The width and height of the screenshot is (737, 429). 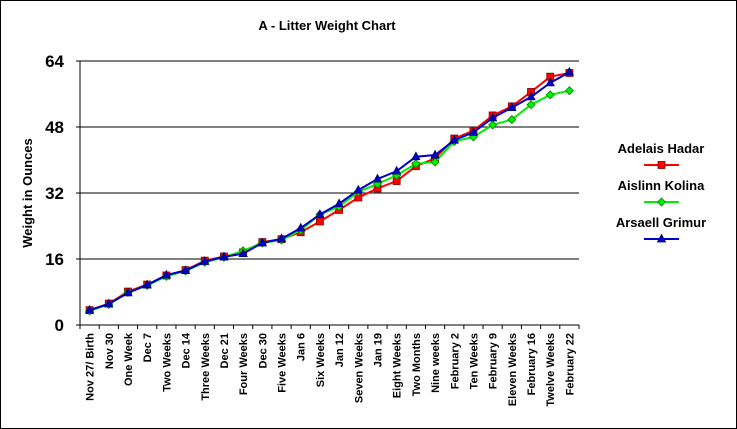 I want to click on y-tick-label-0: 0, so click(x=59, y=325).